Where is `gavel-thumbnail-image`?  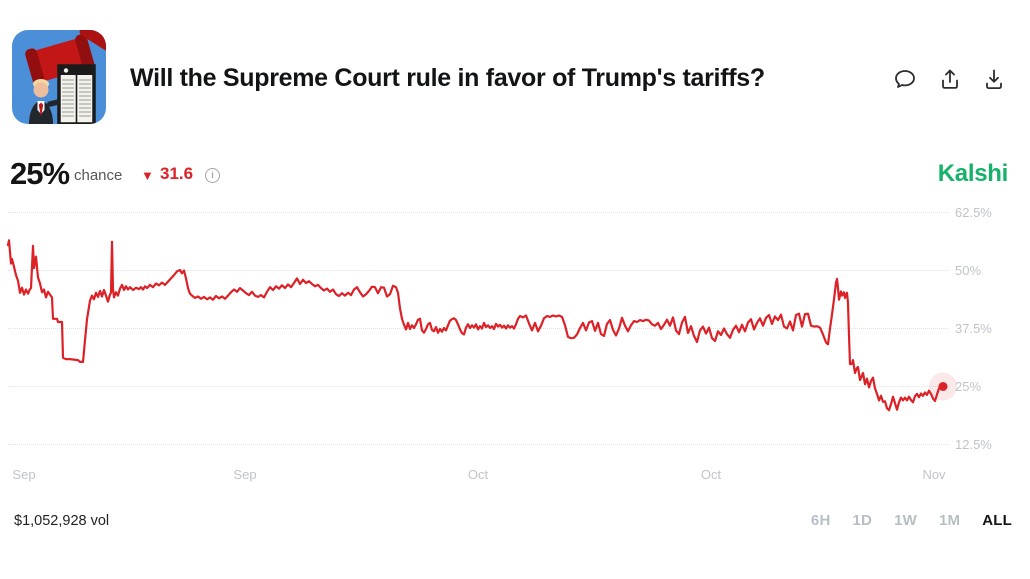
gavel-thumbnail-image is located at coordinates (59, 77).